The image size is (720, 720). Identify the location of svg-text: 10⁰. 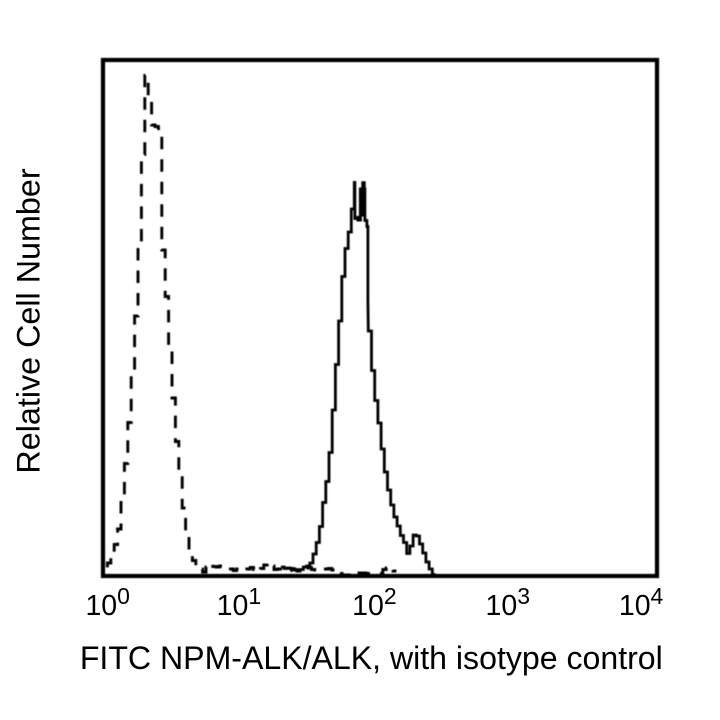
(107, 602).